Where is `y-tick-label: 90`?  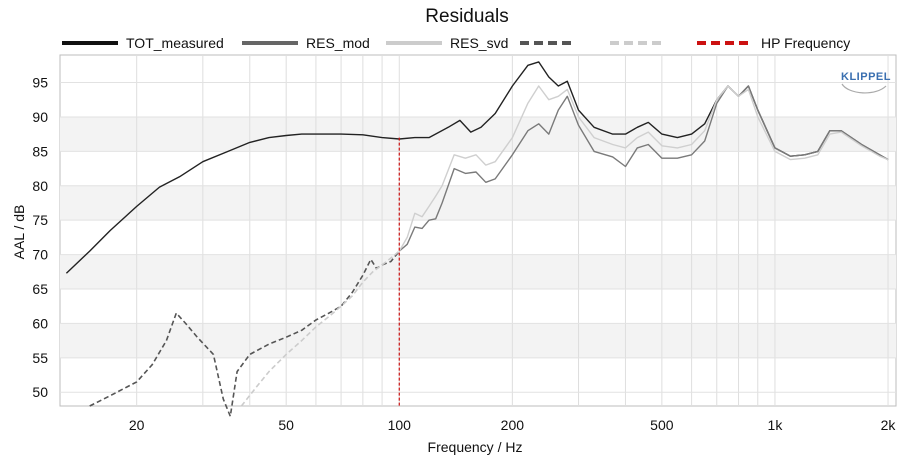 y-tick-label: 90 is located at coordinates (40, 117).